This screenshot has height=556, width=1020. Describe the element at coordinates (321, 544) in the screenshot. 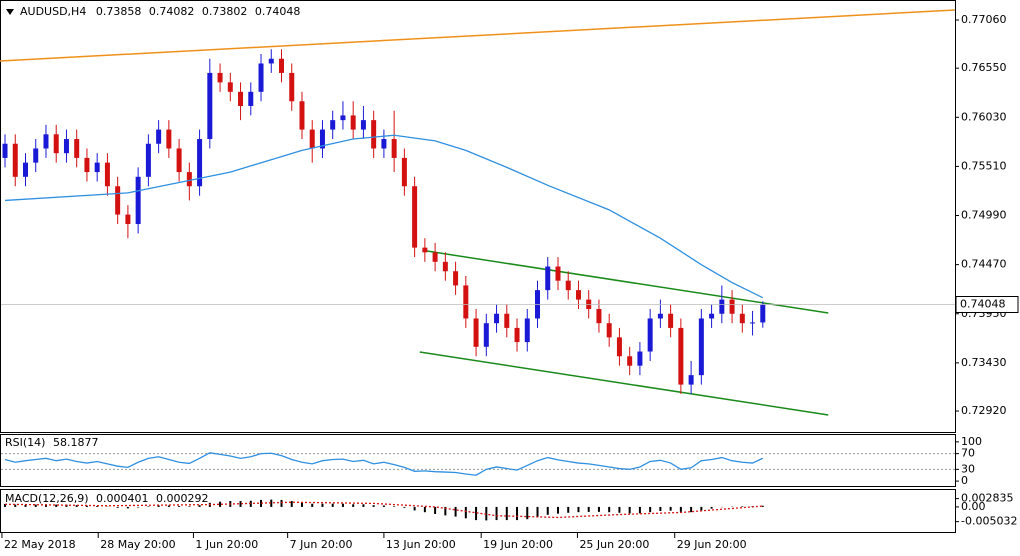

I see `x-tick-label: 7 Jun 20:00` at that location.